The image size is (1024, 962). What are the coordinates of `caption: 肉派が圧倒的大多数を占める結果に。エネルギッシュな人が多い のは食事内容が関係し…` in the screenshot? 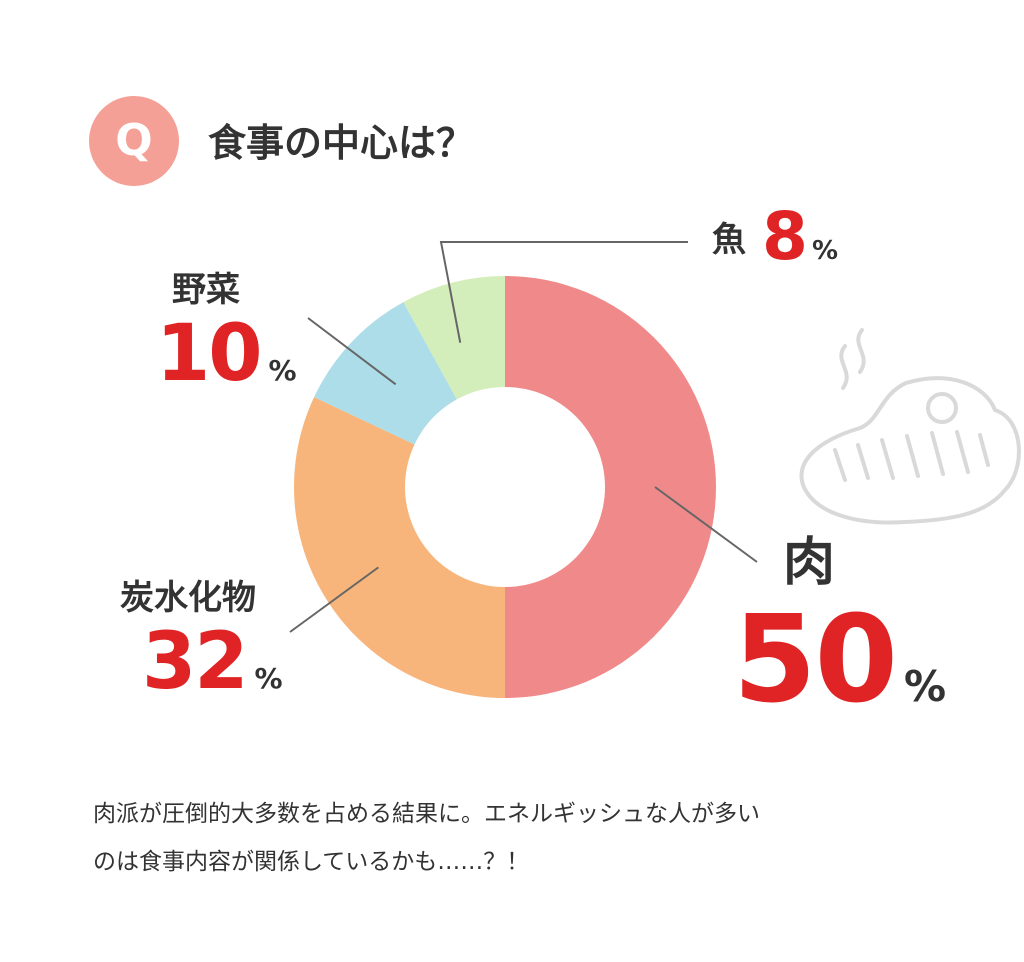 It's located at (513, 838).